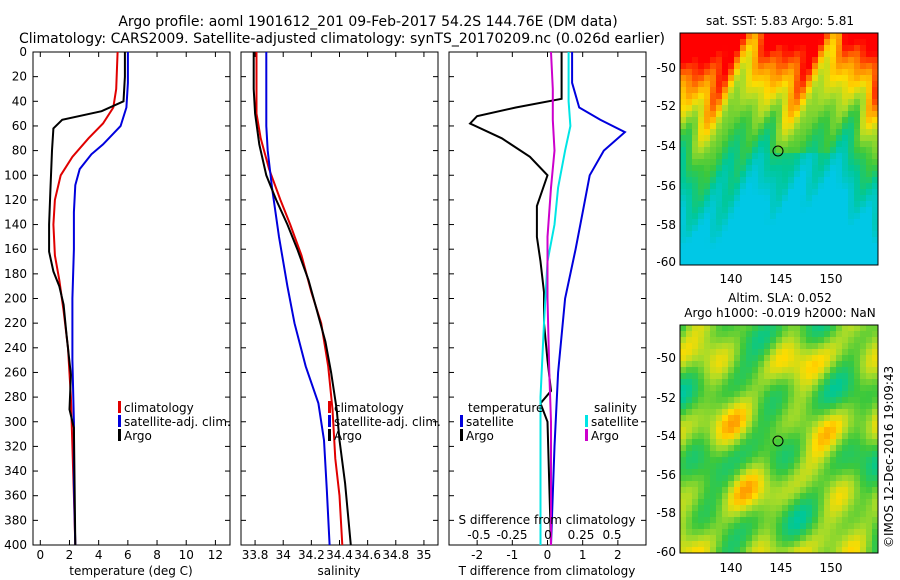 This screenshot has height=580, width=900. I want to click on legend-label-t-argo: Argo, so click(480, 436).